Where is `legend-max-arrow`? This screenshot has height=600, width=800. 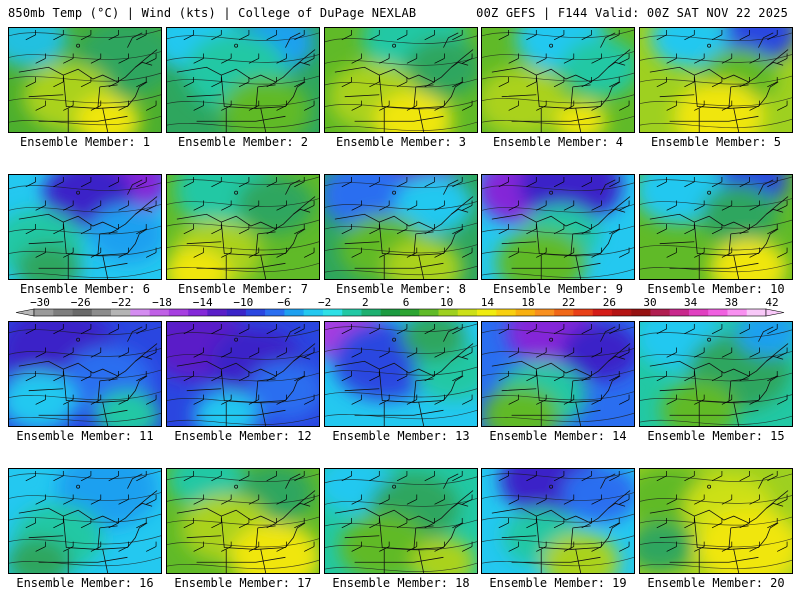 legend-max-arrow is located at coordinates (775, 312).